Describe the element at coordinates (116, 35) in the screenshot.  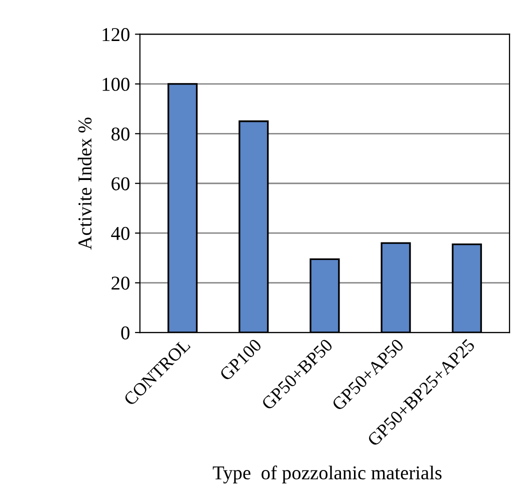
I see `y-tick-label: 120` at that location.